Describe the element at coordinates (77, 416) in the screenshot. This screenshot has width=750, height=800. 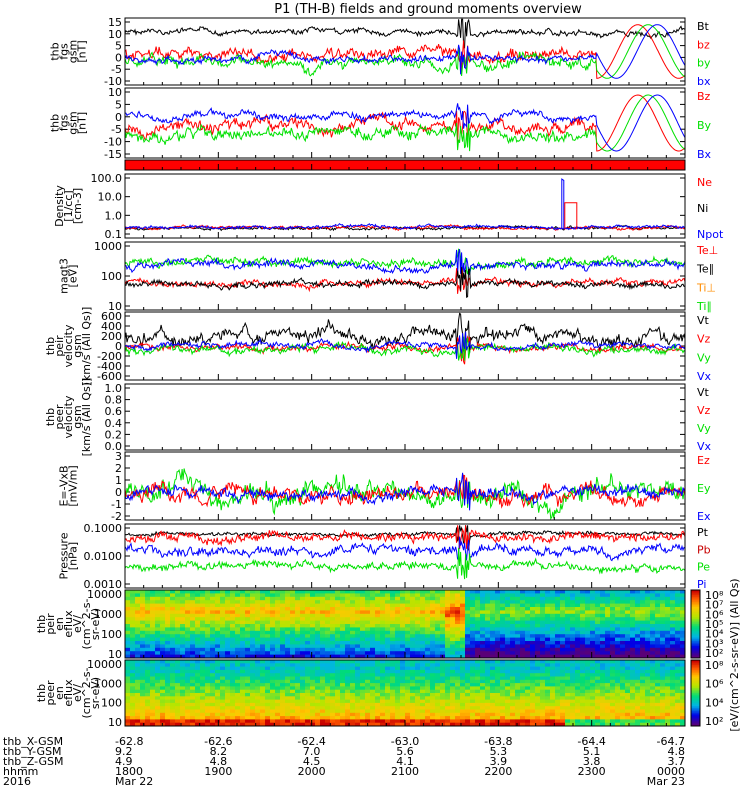
I see `y-axis-label: gsm` at that location.